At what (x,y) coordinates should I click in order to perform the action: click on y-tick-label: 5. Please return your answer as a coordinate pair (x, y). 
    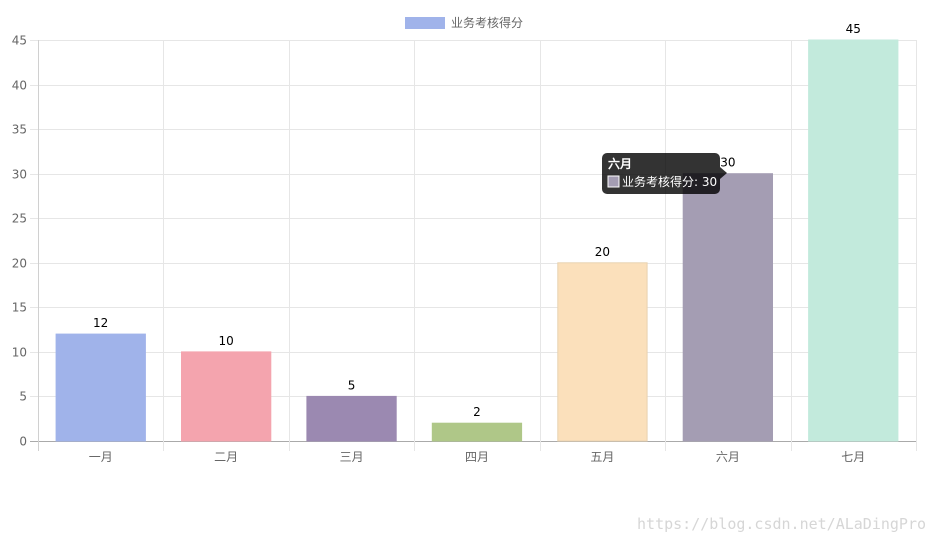
    Looking at the image, I should click on (23, 397).